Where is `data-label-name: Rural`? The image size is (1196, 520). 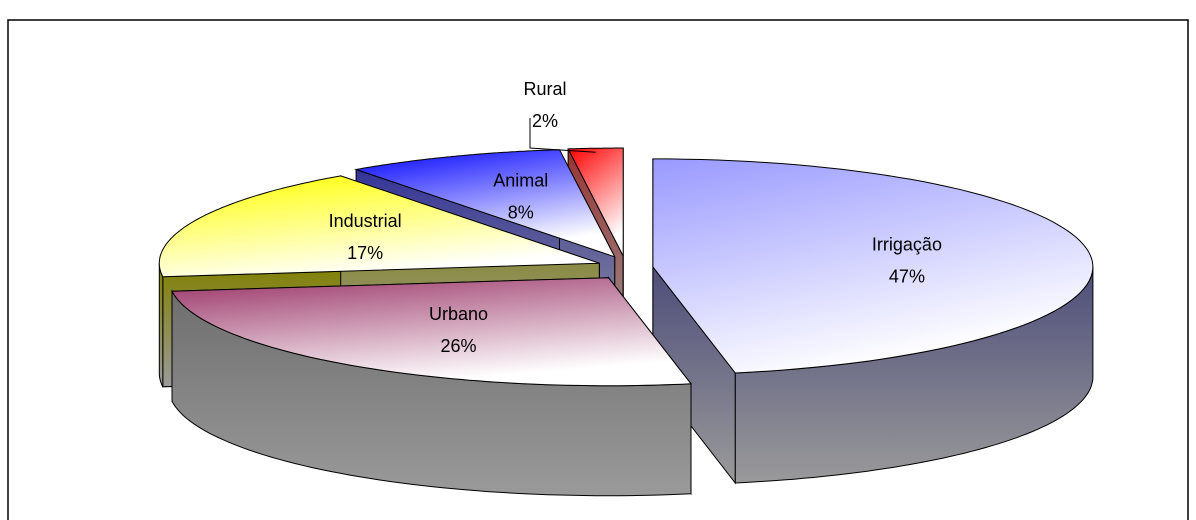
data-label-name: Rural is located at coordinates (544, 89).